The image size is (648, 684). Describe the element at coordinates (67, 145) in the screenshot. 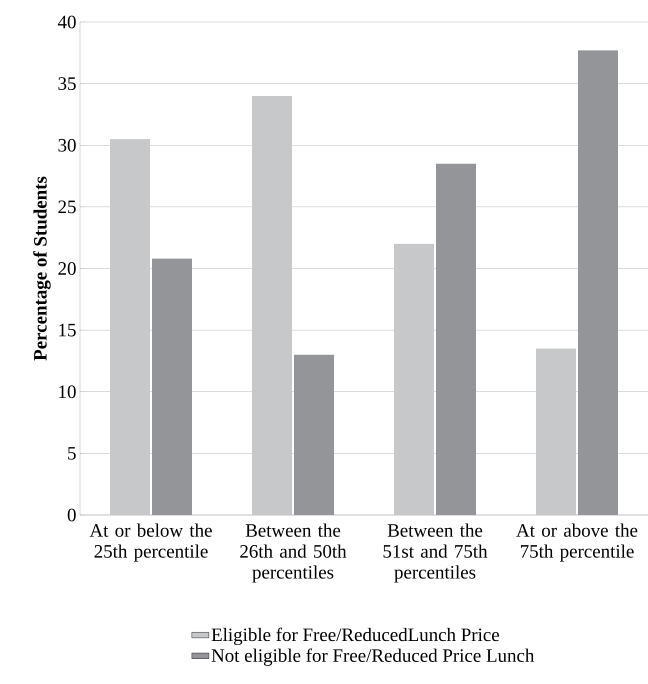

I see `y-tick-label: 30` at that location.